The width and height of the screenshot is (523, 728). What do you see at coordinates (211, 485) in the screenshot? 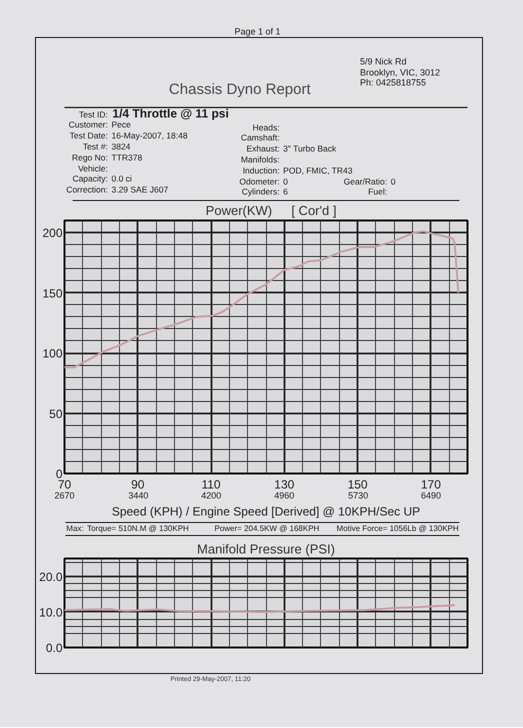
I see `x-tick-label: 110` at bounding box center [211, 485].